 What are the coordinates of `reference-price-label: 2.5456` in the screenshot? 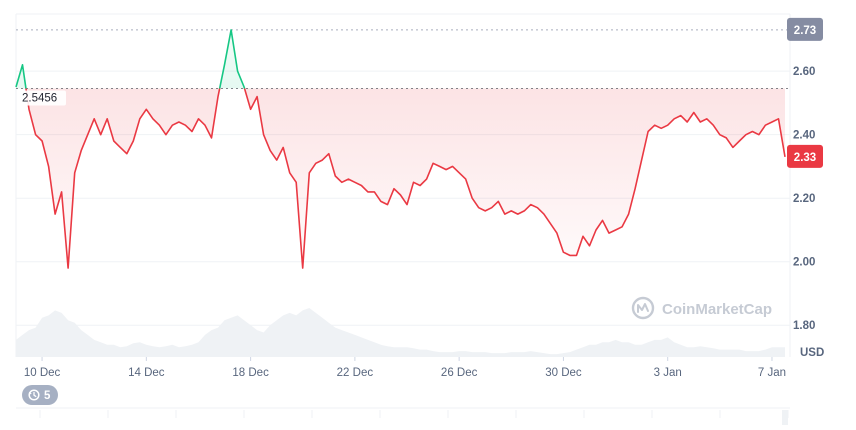 It's located at (39, 98).